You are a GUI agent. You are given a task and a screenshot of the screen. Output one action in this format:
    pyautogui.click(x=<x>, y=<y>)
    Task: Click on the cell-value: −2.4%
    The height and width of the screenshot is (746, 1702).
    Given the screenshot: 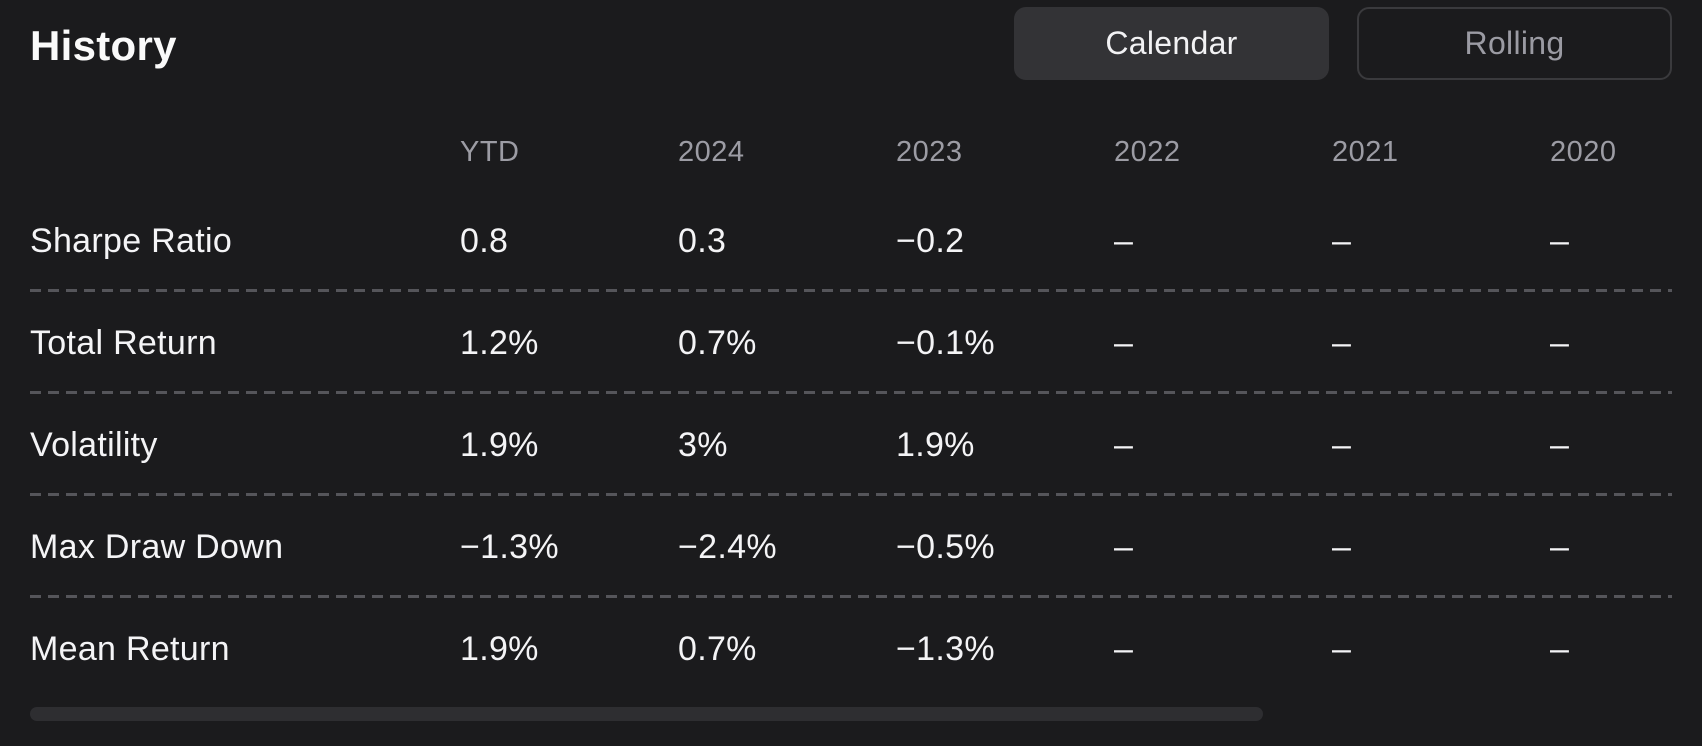 What is the action you would take?
    pyautogui.click(x=727, y=546)
    